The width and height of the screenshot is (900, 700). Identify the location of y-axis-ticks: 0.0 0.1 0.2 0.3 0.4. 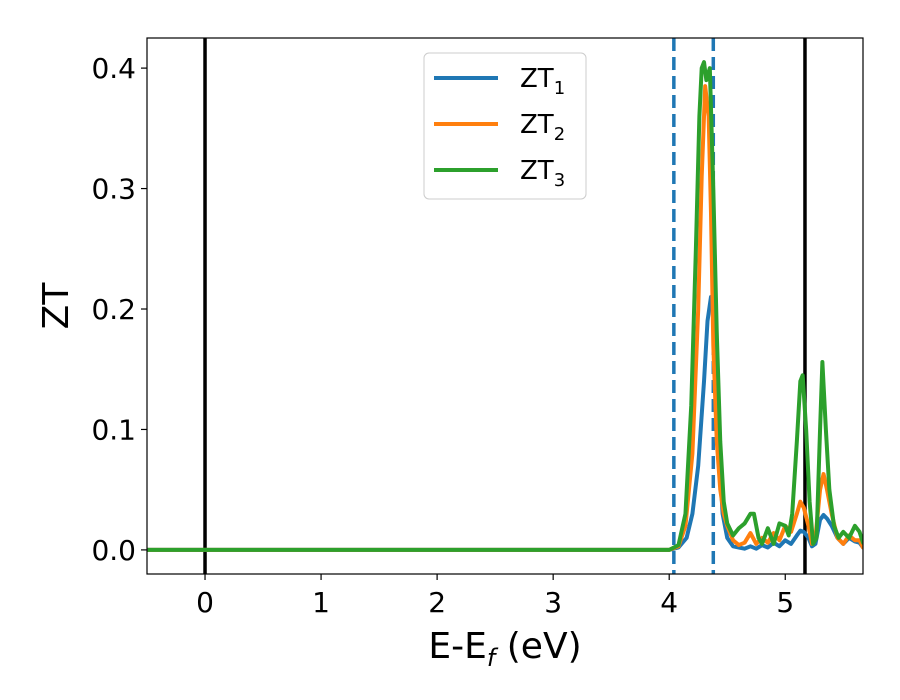
(119, 309).